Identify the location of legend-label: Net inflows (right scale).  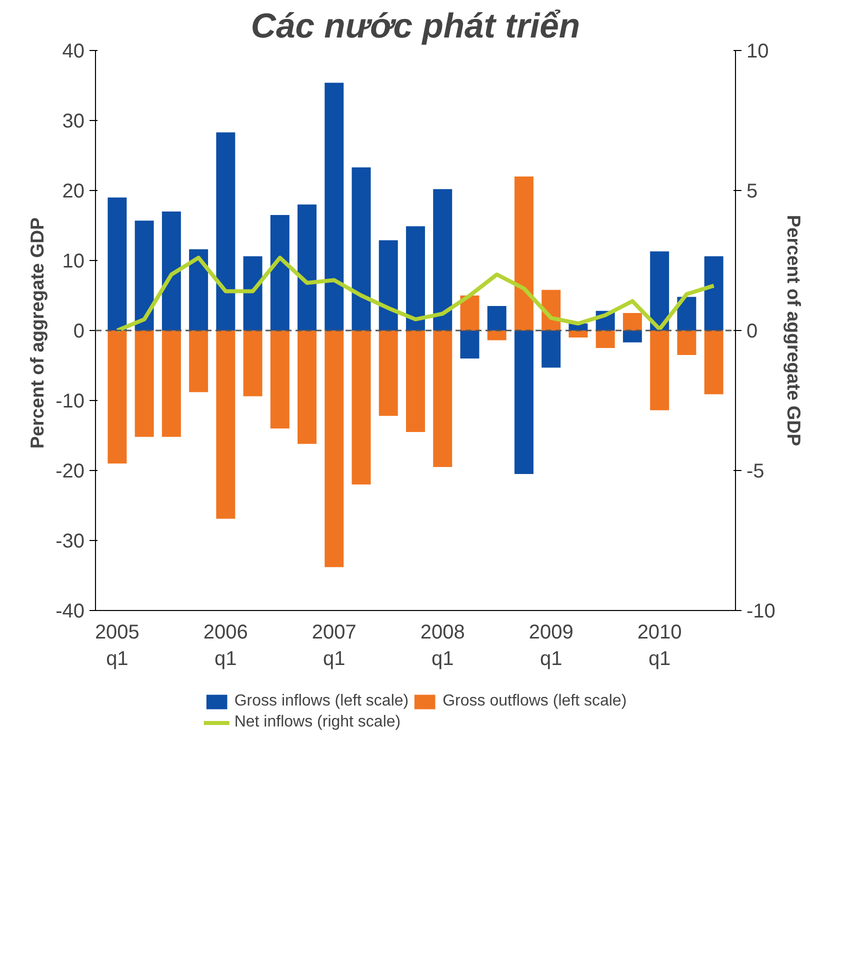
(317, 723).